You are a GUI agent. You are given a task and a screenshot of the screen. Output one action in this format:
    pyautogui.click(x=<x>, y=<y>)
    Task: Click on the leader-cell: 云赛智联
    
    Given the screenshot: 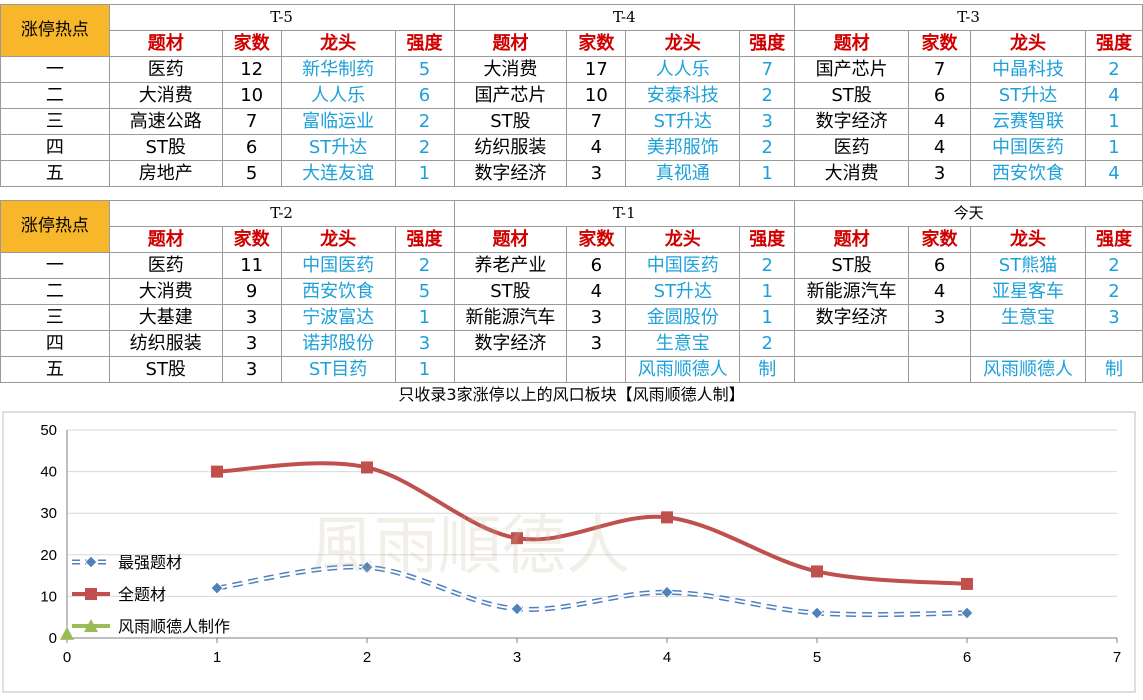 What is the action you would take?
    pyautogui.click(x=1028, y=121)
    